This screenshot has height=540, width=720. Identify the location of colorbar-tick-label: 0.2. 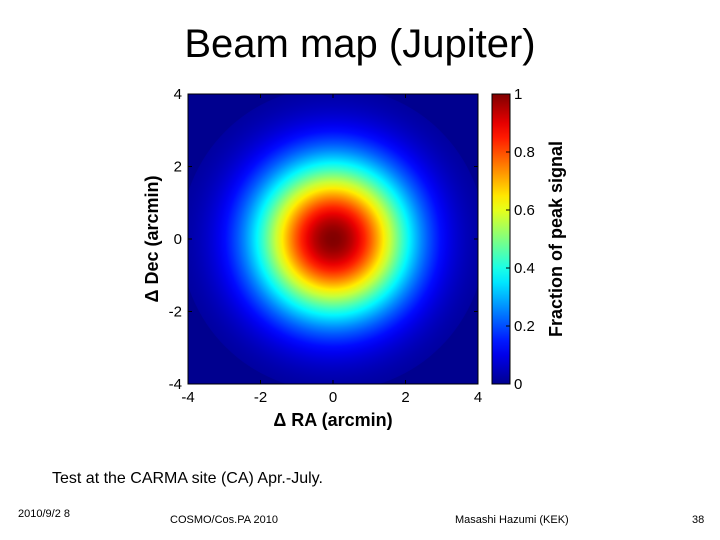
(524, 326).